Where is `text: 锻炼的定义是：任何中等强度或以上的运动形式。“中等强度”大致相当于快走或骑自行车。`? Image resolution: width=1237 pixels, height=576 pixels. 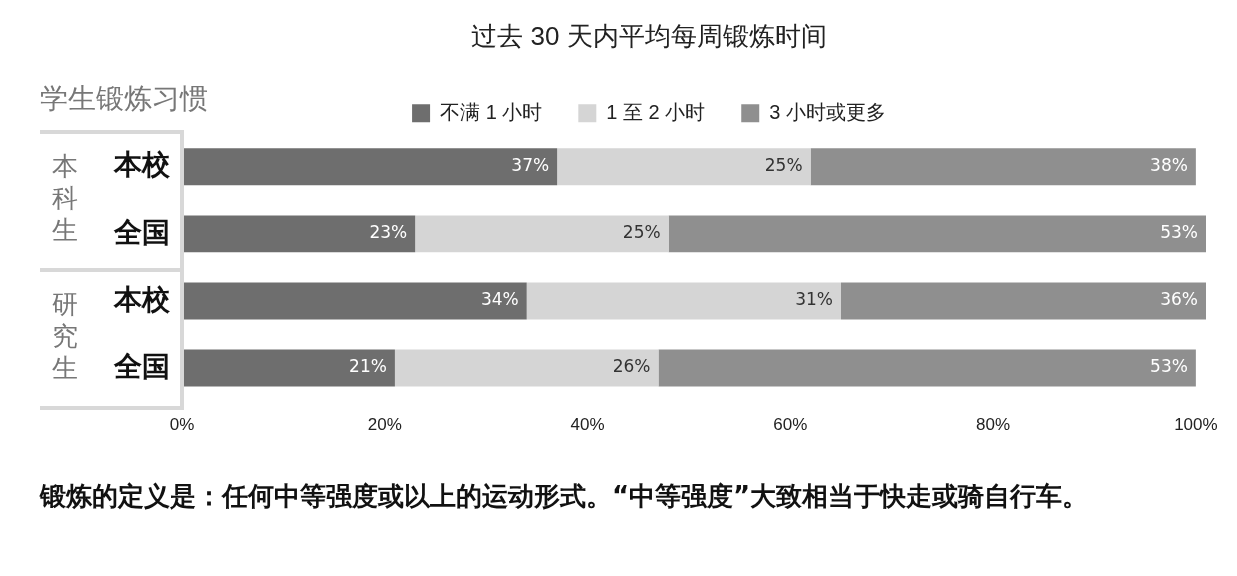 text: 锻炼的定义是：任何中等强度或以上的运动形式。“中等强度”大致相当于快走或骑自行车。 is located at coordinates (565, 496).